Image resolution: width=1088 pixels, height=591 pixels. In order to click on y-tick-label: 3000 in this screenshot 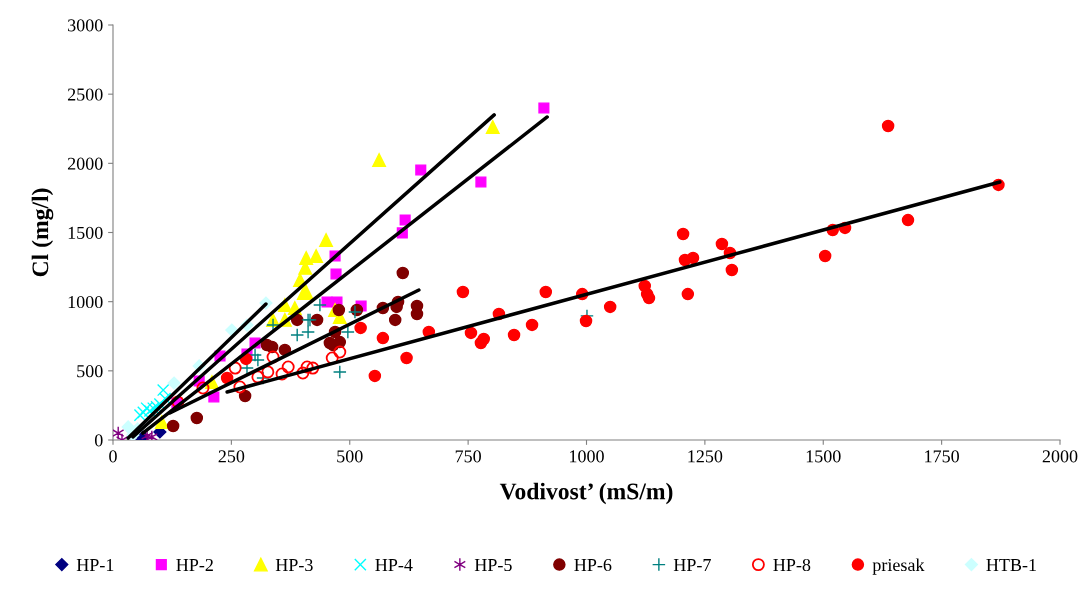, I will do `click(85, 25)`.